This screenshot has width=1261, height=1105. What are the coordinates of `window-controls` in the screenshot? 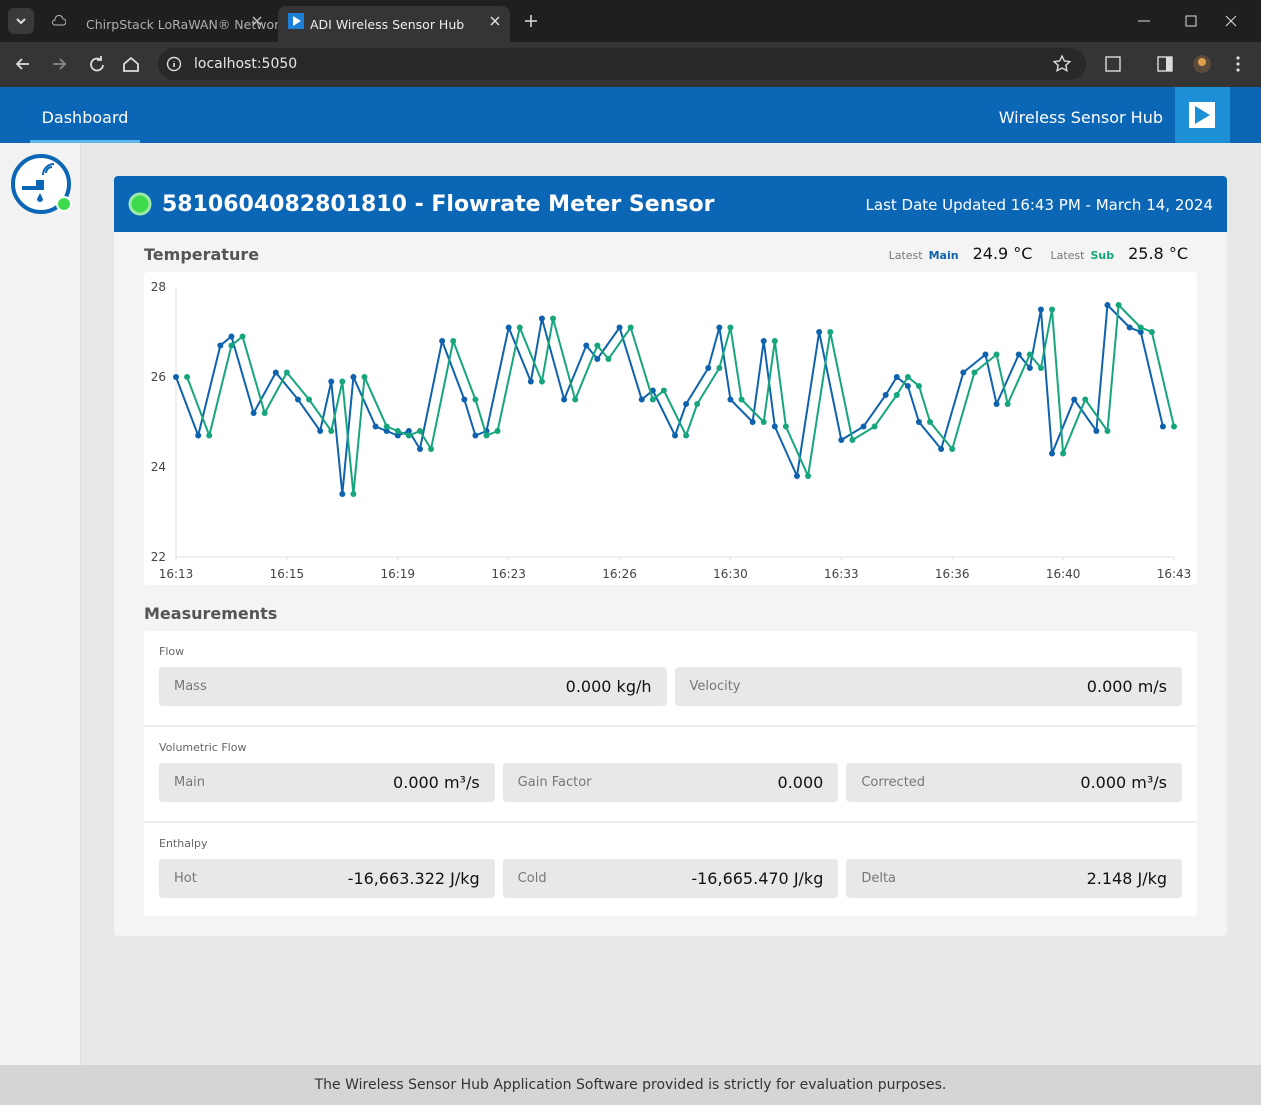 It's located at (1190, 21).